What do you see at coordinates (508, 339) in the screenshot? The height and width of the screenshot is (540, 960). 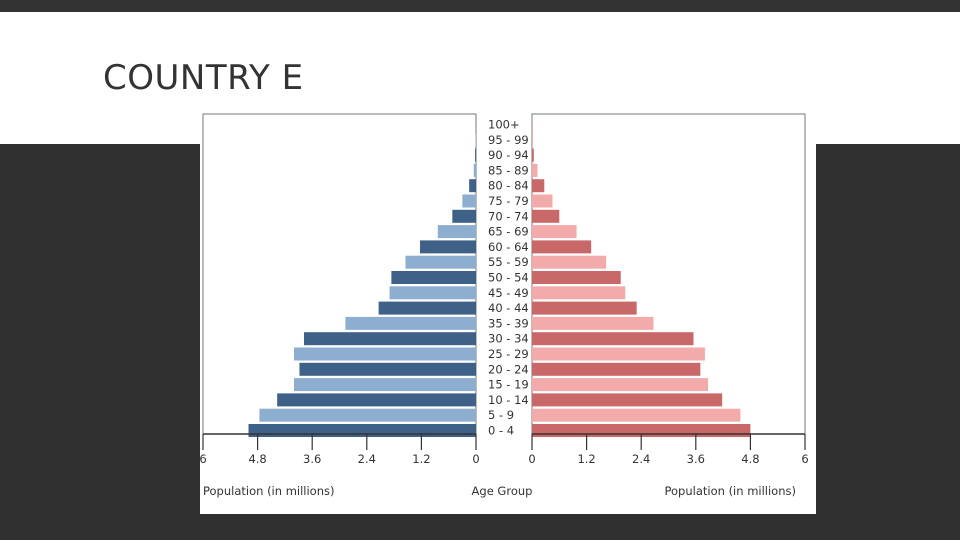 I see `age-label: 30 - 34` at bounding box center [508, 339].